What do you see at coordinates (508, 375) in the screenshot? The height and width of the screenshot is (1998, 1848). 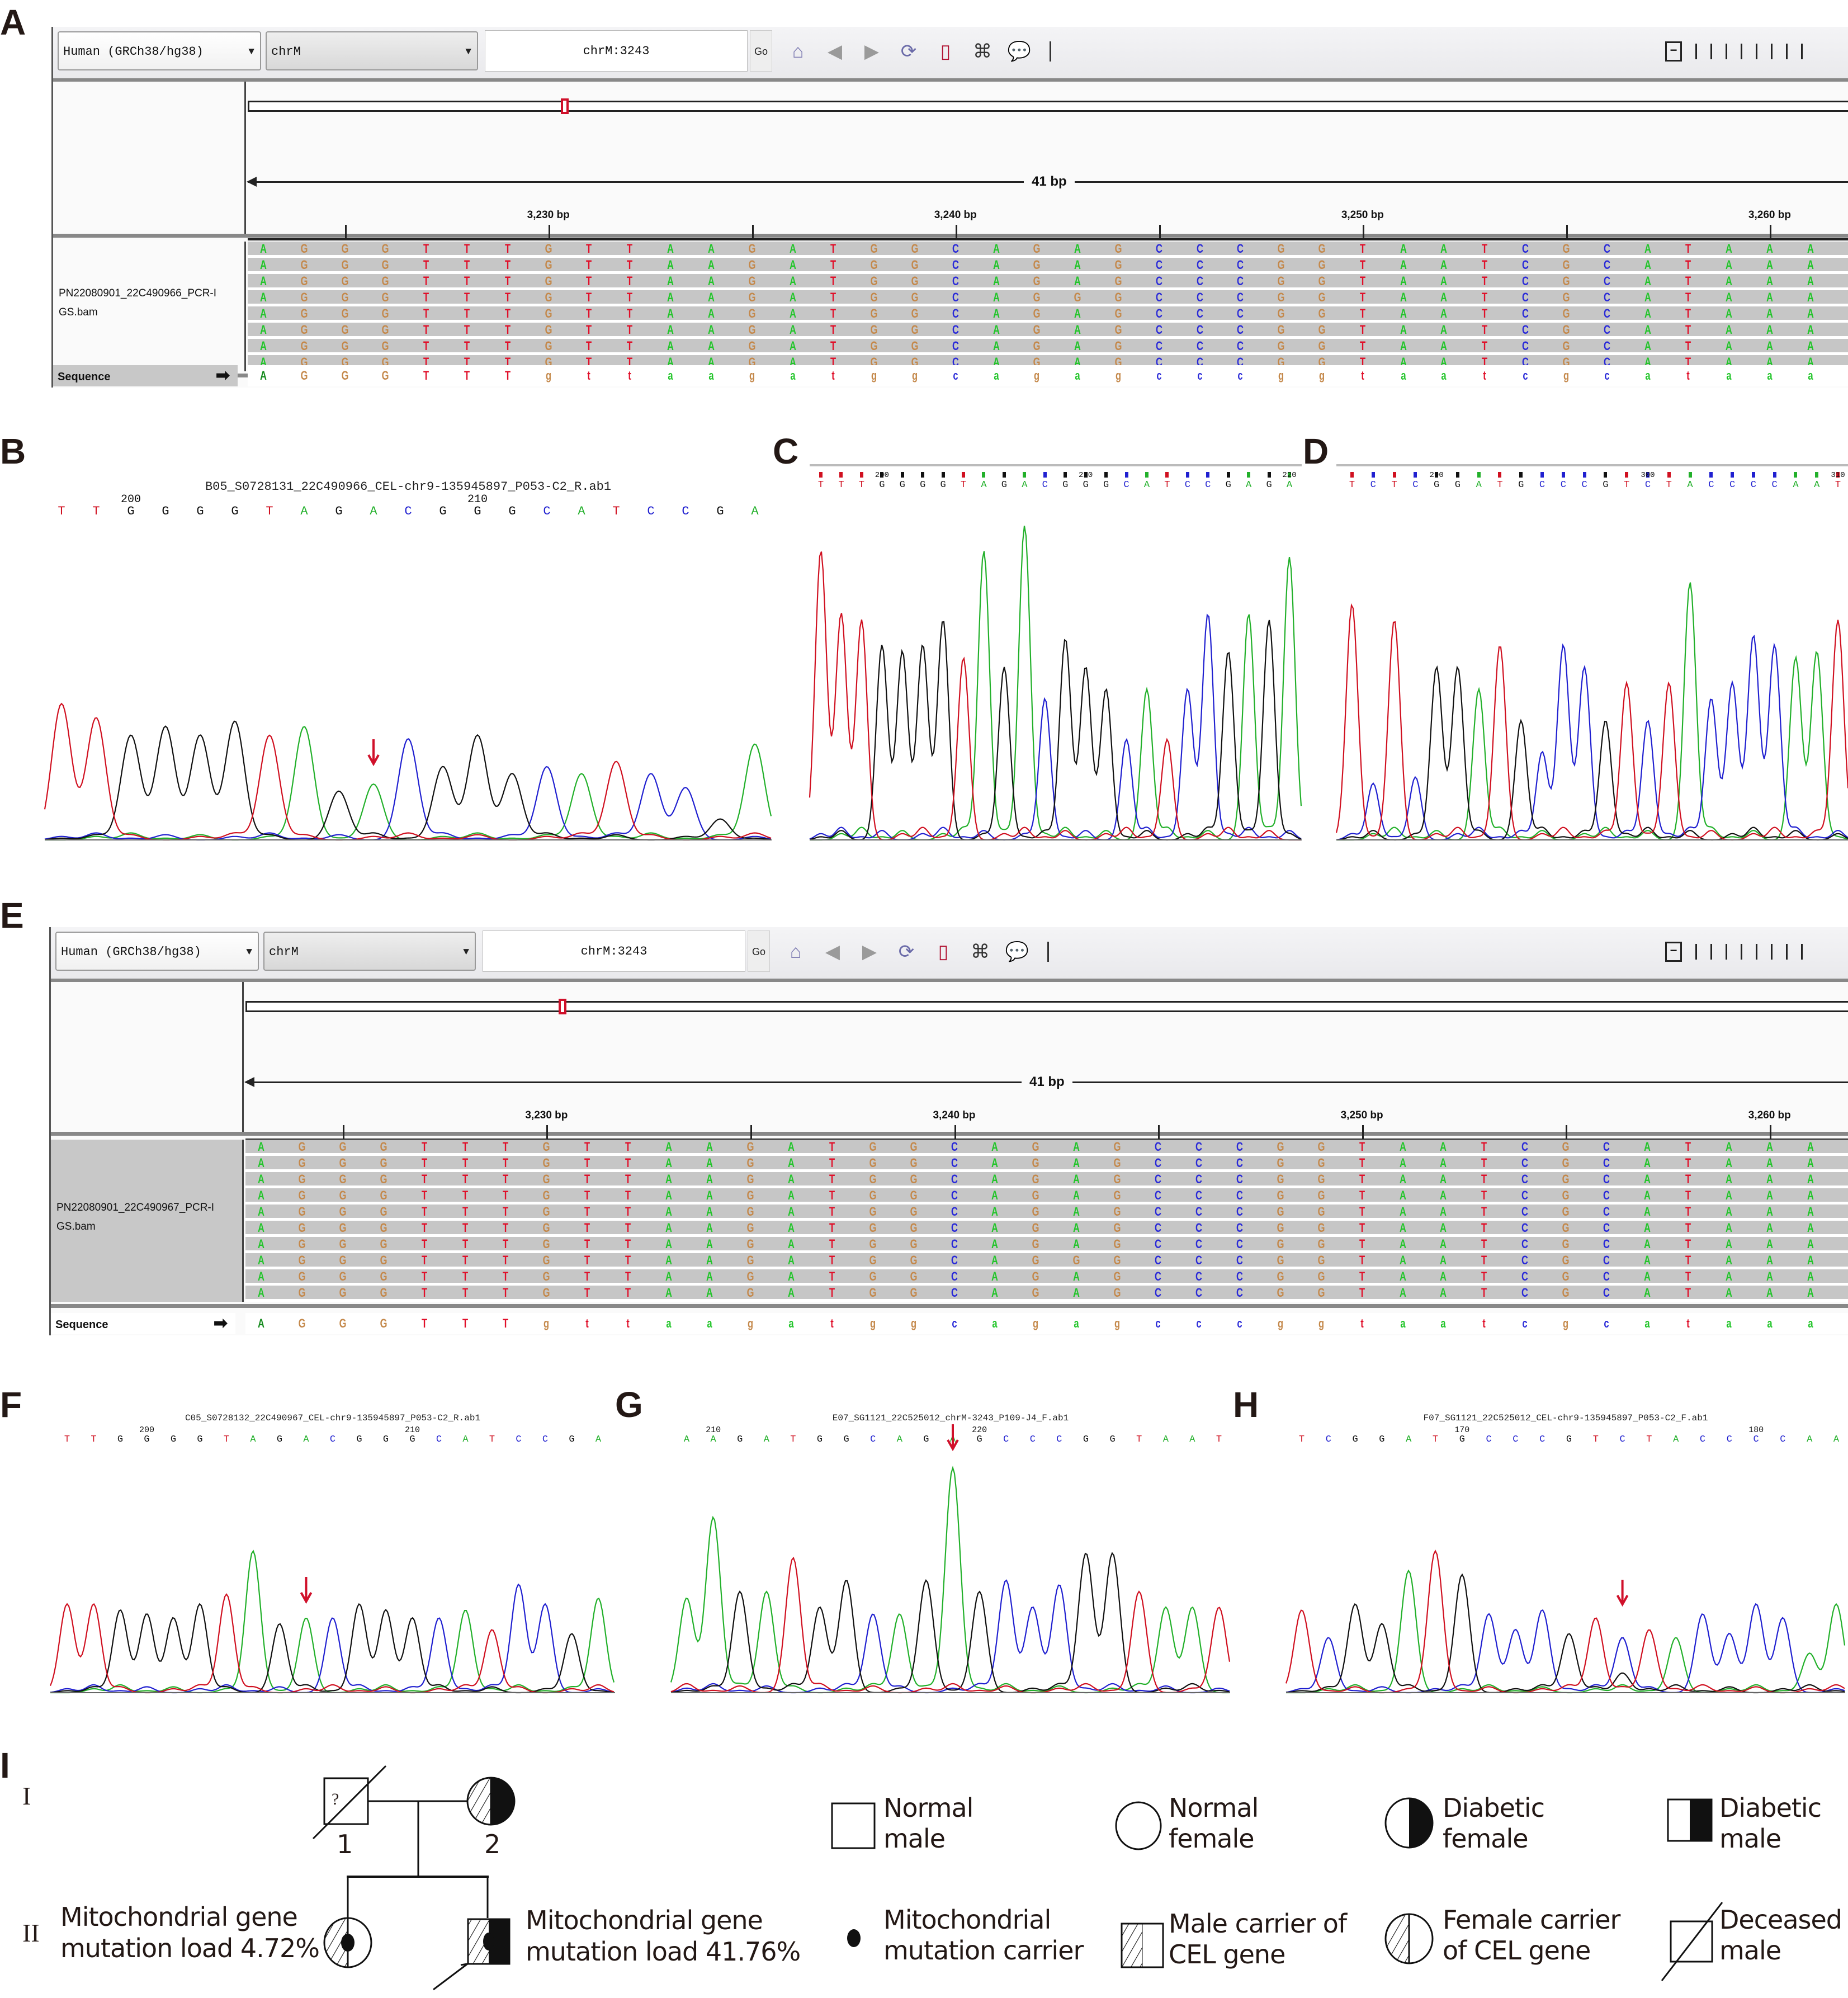 I see `reference-base: T` at bounding box center [508, 375].